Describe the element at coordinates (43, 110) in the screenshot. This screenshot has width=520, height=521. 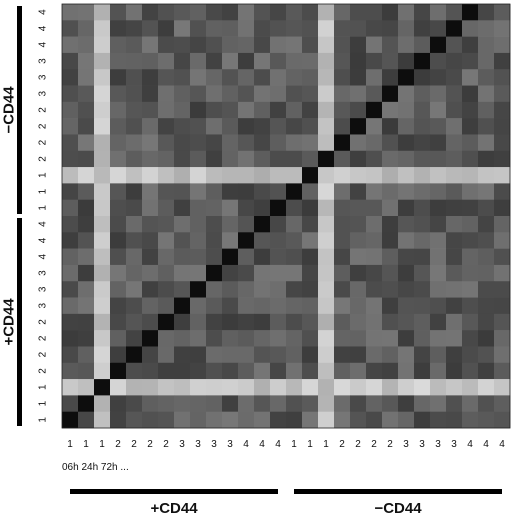
I see `y-tick-label: 2` at that location.